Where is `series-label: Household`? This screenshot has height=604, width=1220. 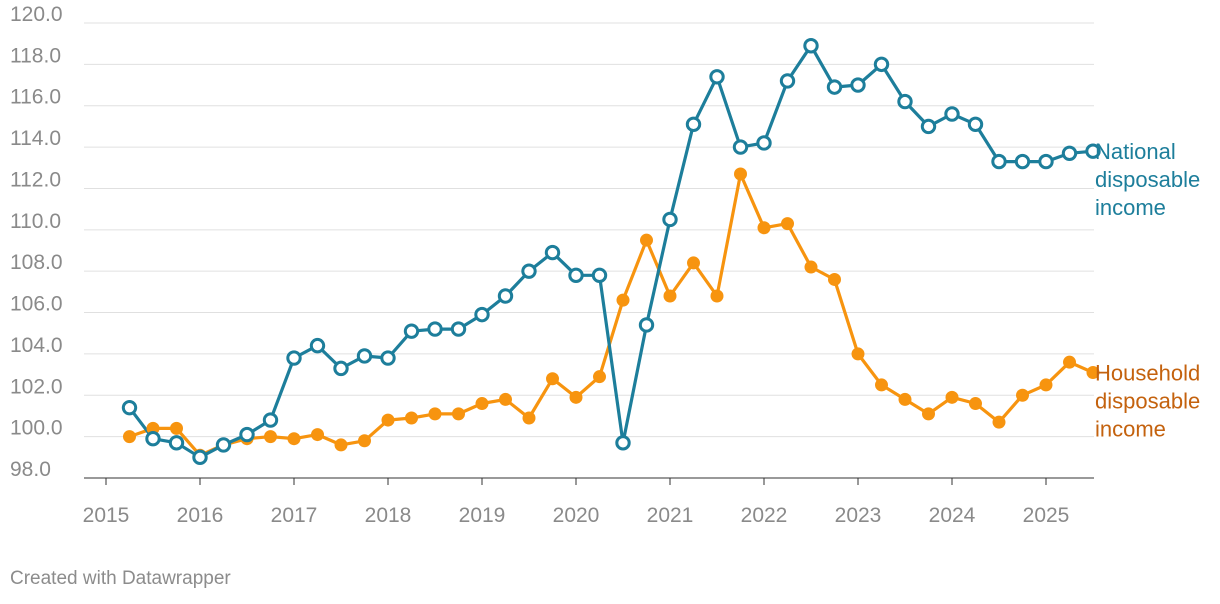 series-label: Household is located at coordinates (1147, 373).